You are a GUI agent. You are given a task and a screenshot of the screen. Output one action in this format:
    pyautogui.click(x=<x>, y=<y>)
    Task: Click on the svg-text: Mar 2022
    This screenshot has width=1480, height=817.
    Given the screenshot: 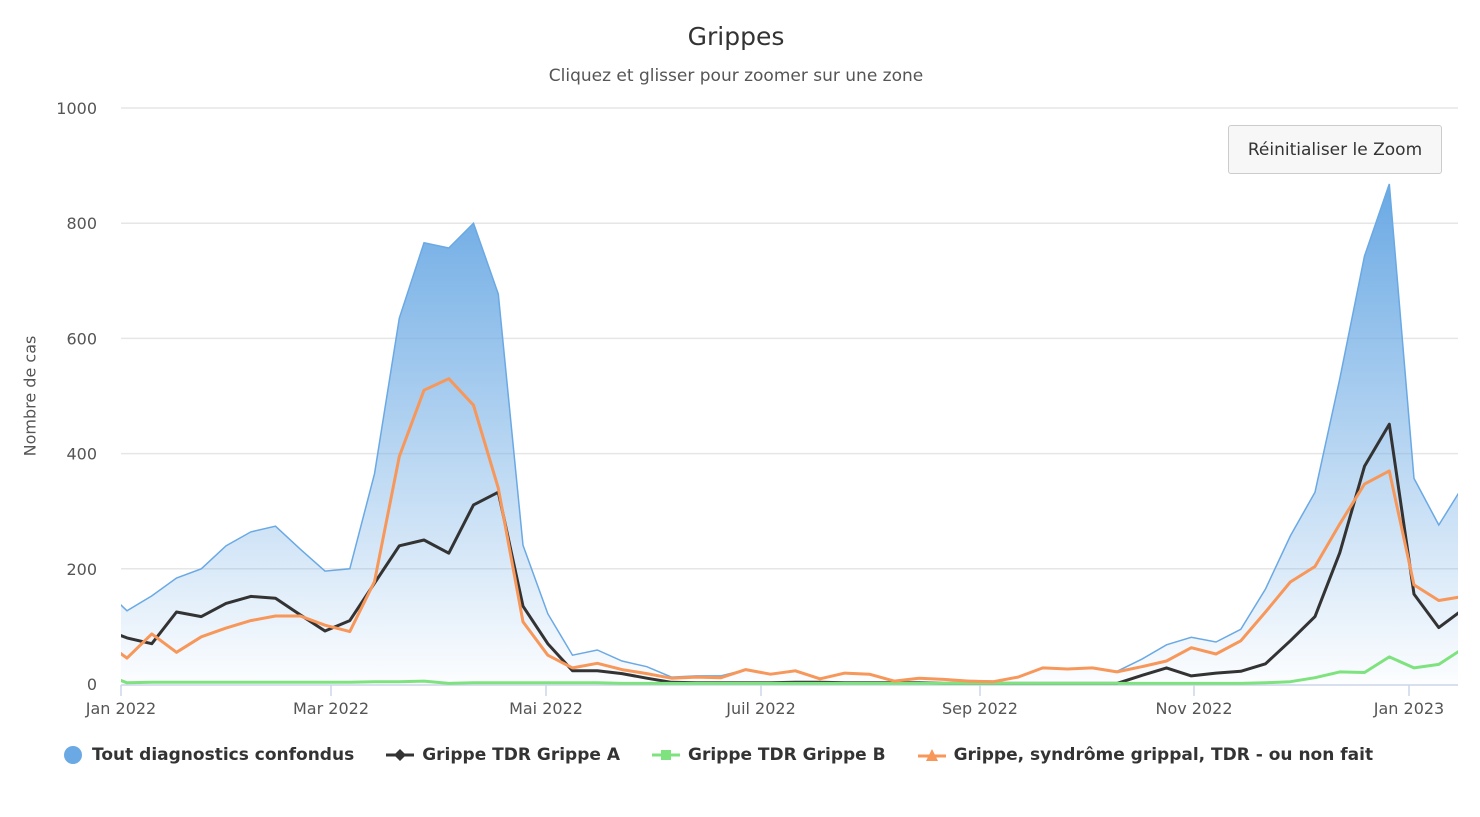 What is the action you would take?
    pyautogui.click(x=331, y=708)
    